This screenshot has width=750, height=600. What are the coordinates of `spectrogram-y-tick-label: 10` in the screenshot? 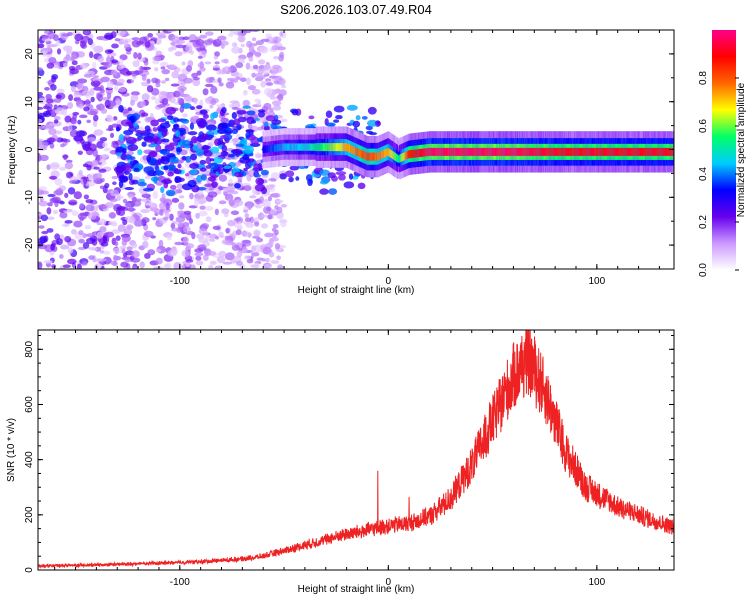 It's located at (29, 102).